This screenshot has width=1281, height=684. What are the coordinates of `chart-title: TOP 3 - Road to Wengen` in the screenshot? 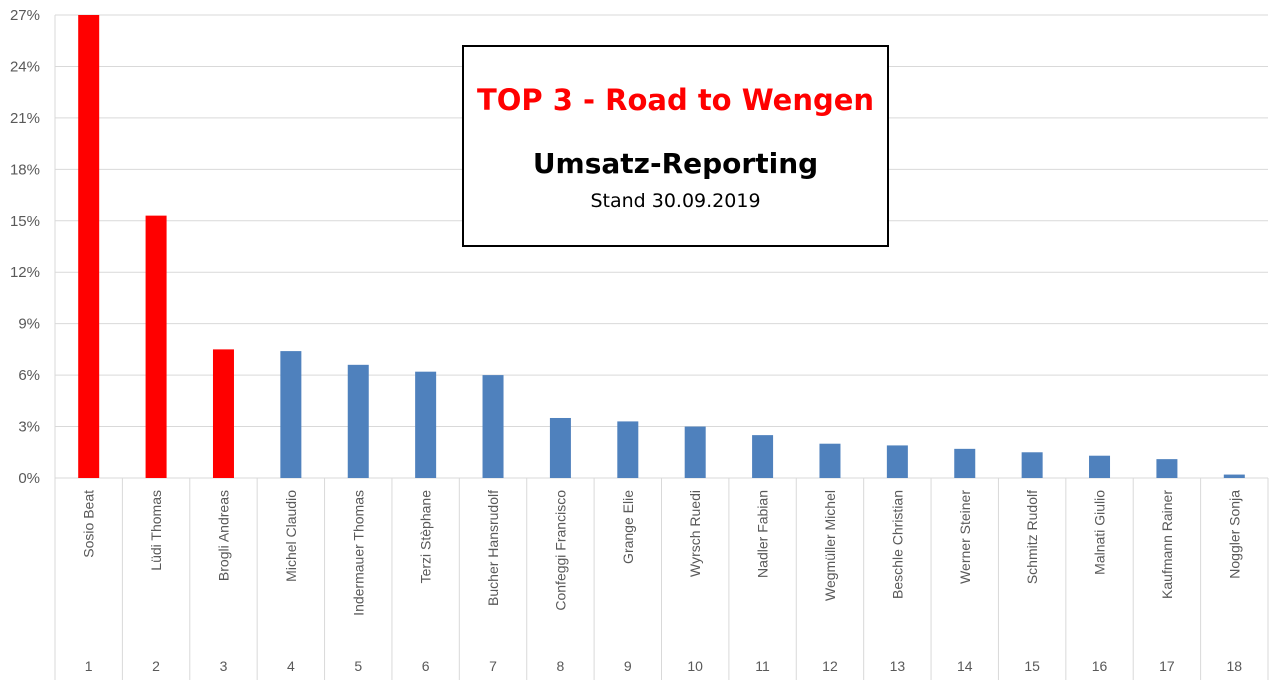 It's located at (675, 100).